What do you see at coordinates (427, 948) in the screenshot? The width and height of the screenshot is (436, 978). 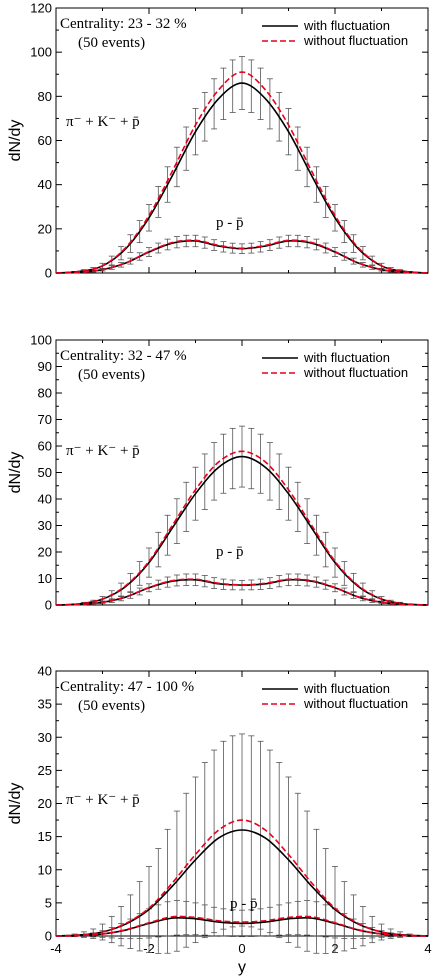 I see `x-tick-label: 4` at bounding box center [427, 948].